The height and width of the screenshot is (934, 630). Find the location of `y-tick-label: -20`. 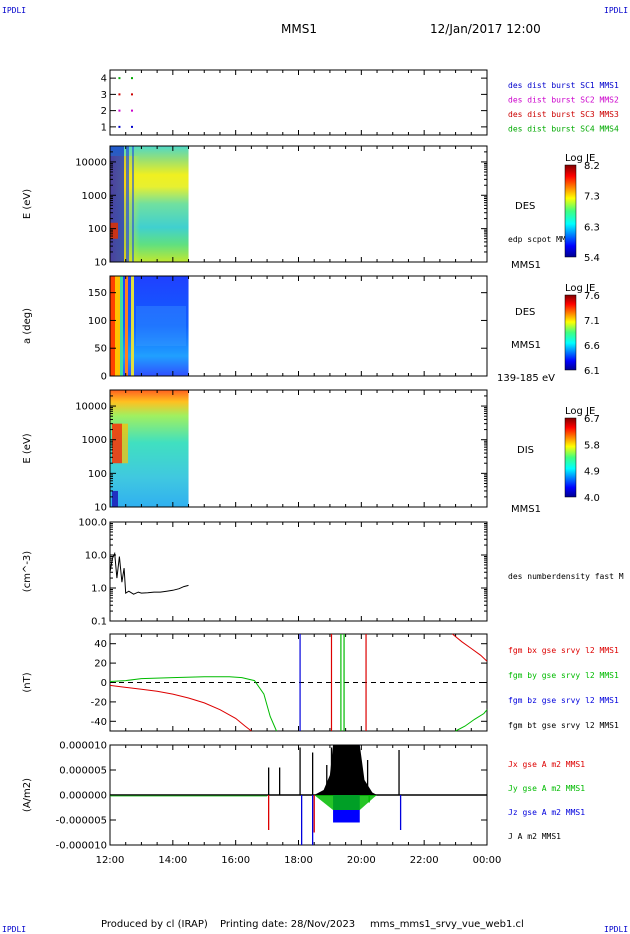

y-tick-label: -20 is located at coordinates (99, 702).